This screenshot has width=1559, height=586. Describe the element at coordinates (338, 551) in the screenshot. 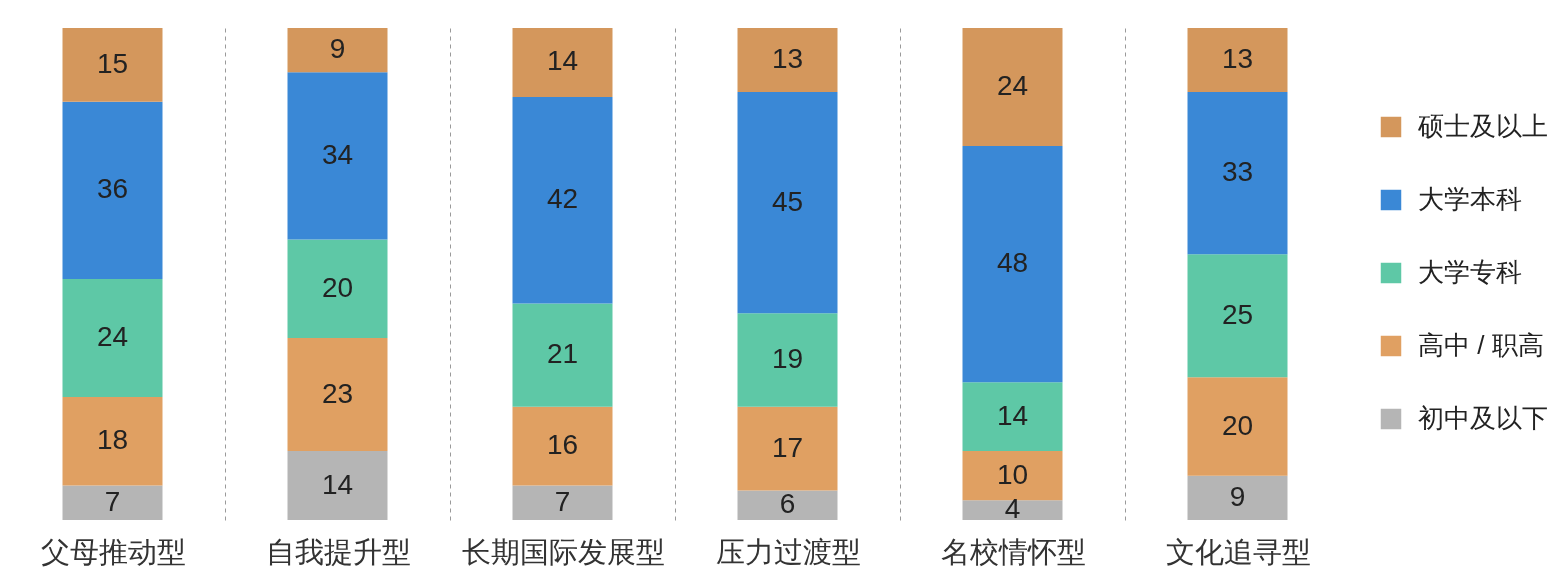

I see `x-tick-label: 自我提升型` at that location.